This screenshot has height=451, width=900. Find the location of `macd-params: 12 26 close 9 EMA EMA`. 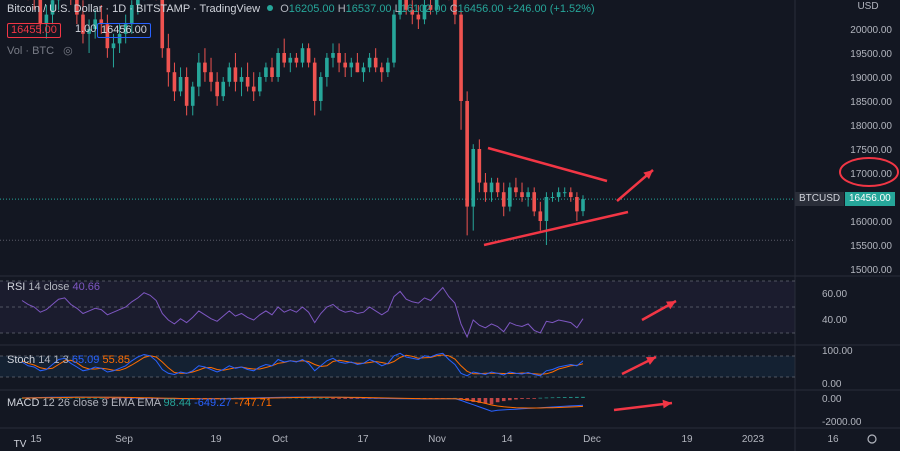

macd-params: 12 26 close 9 EMA EMA is located at coordinates (101, 403).